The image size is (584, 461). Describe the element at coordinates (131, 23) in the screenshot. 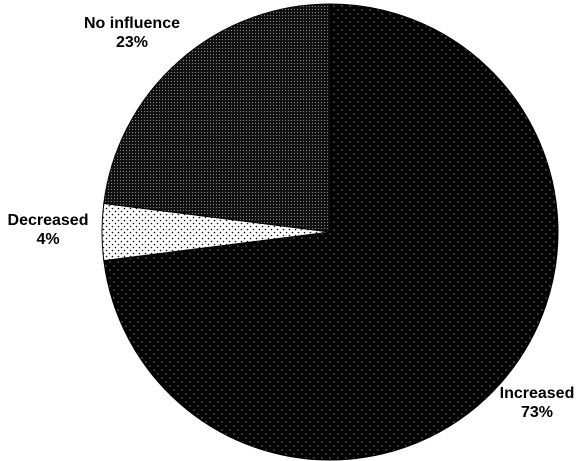

I see `slice-label-no-influence-name: No influence` at that location.